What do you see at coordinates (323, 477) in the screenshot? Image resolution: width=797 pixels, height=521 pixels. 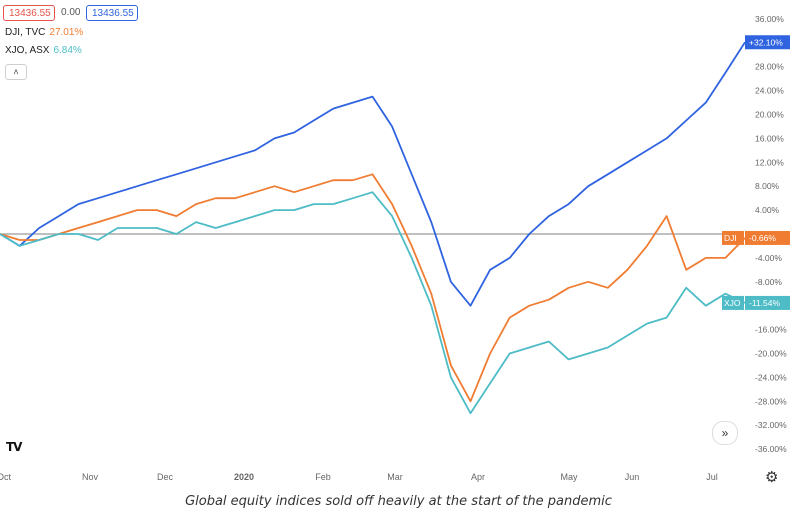 I see `x-tick-label: Feb` at bounding box center [323, 477].